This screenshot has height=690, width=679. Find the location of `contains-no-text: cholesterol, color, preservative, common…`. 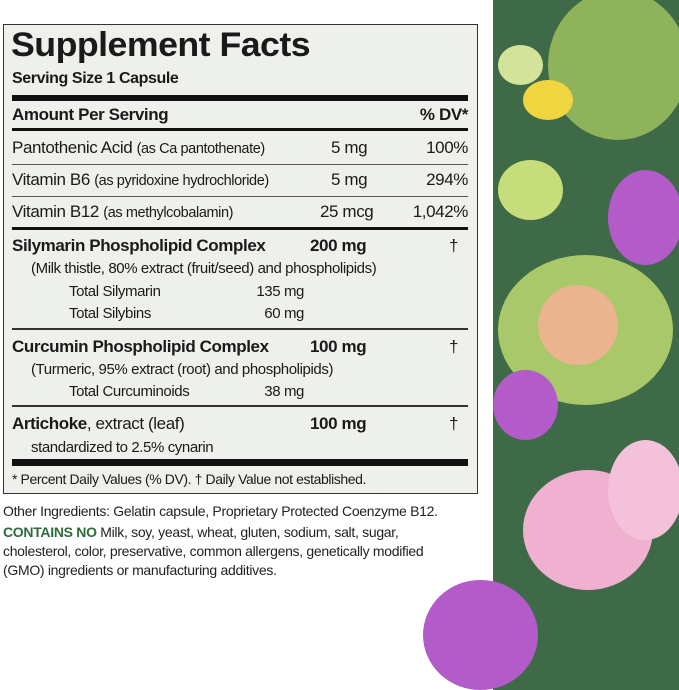

contains-no-text: cholesterol, color, preservative, common… is located at coordinates (213, 551).